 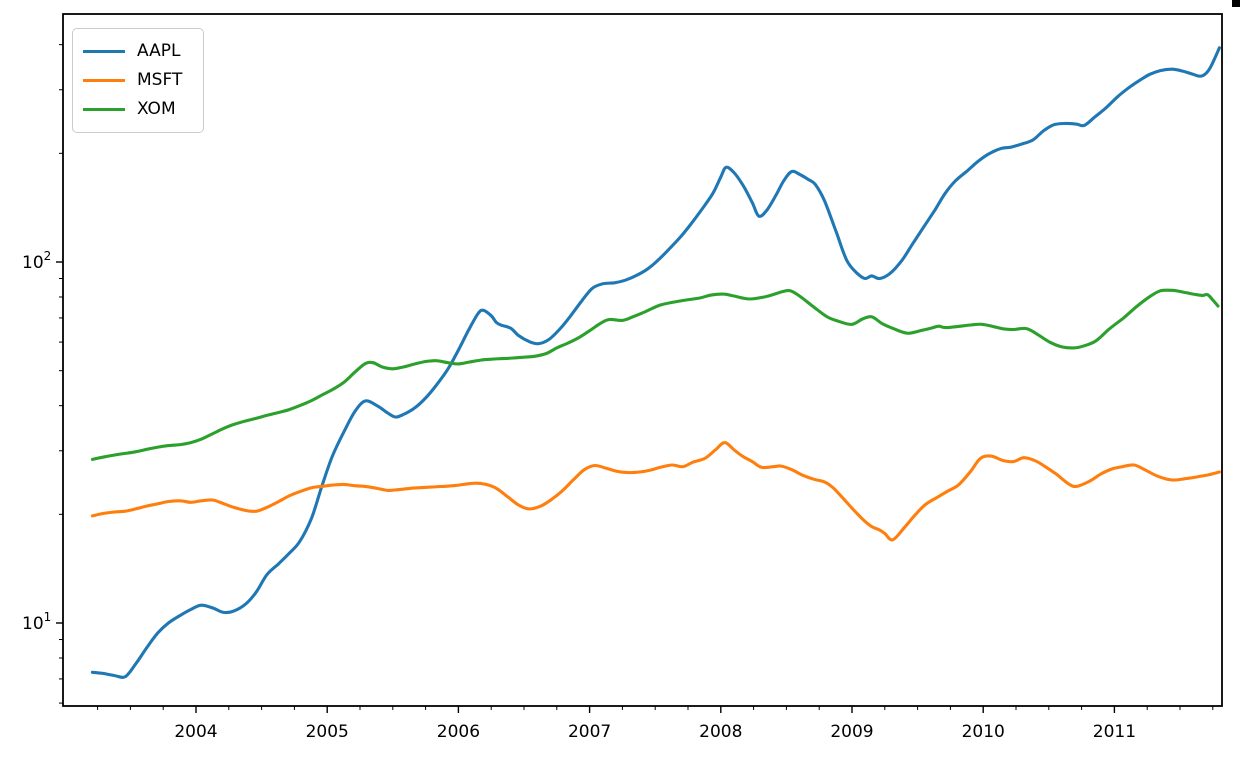 I want to click on legend: AAPL MSFT XOM, so click(x=138, y=80).